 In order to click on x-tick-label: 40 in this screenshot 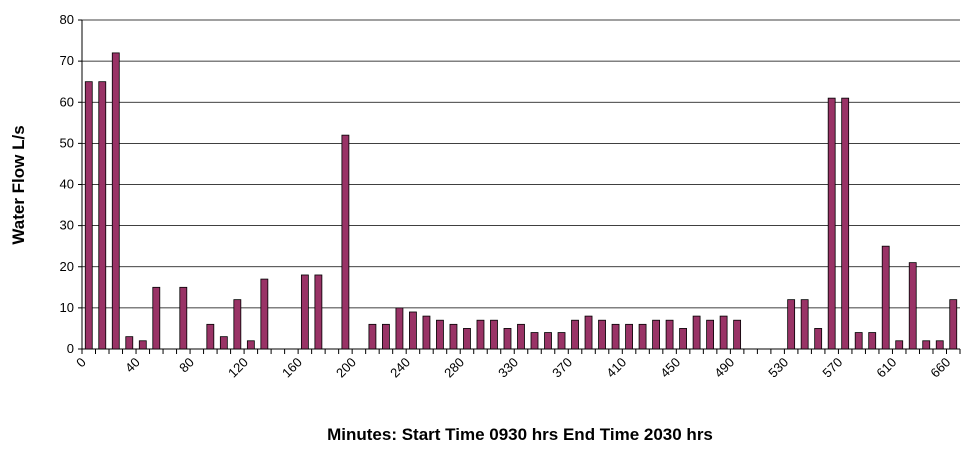, I will do `click(132, 365)`.